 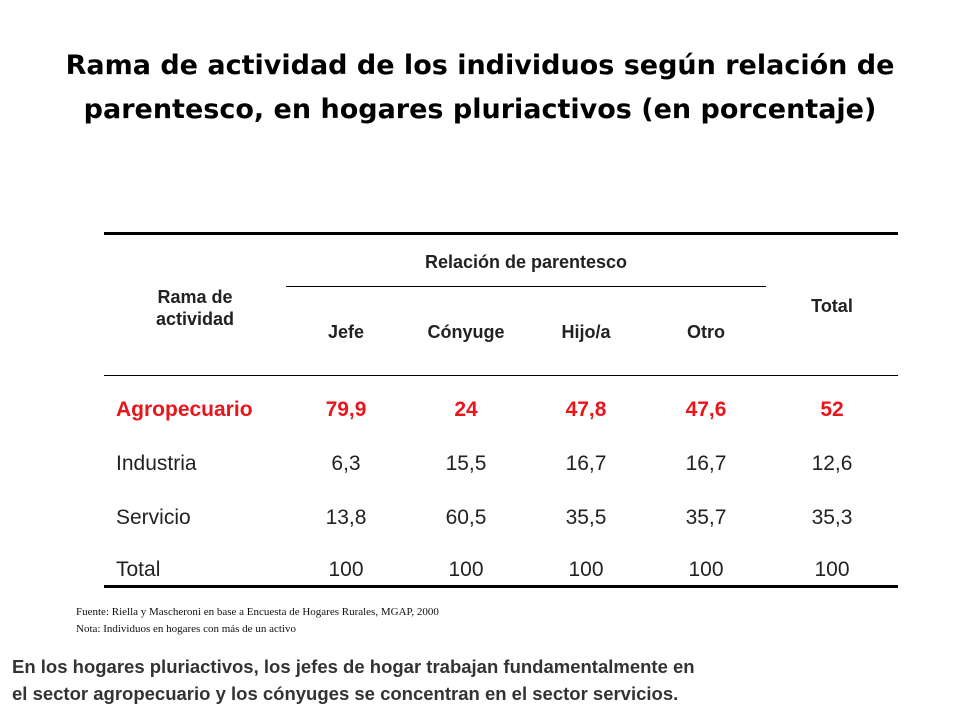 I want to click on col-header-otro: Otro, so click(x=706, y=332).